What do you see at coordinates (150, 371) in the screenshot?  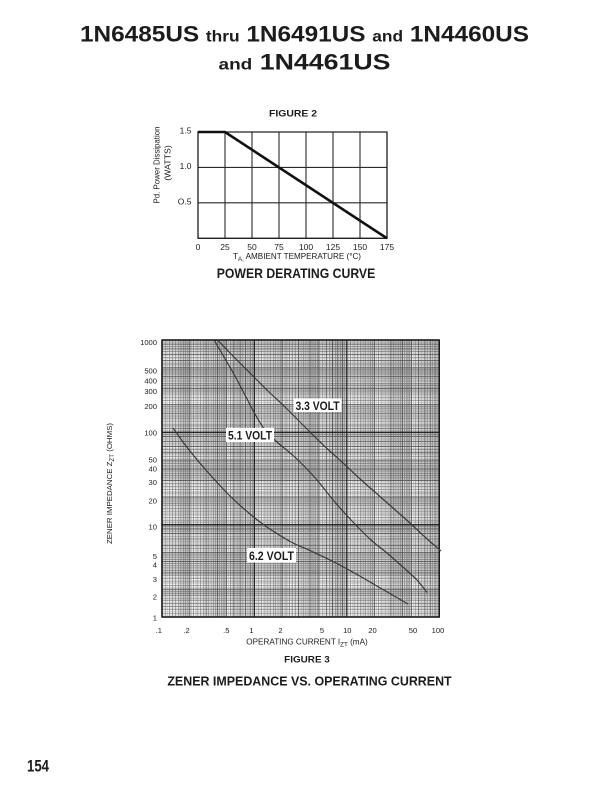 I see `svg-text: 500` at bounding box center [150, 371].